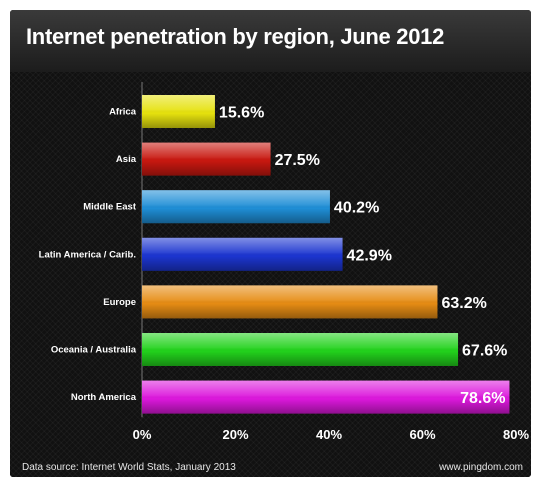  Describe the element at coordinates (326, 397) in the screenshot. I see `bar-shine-north-america` at that location.